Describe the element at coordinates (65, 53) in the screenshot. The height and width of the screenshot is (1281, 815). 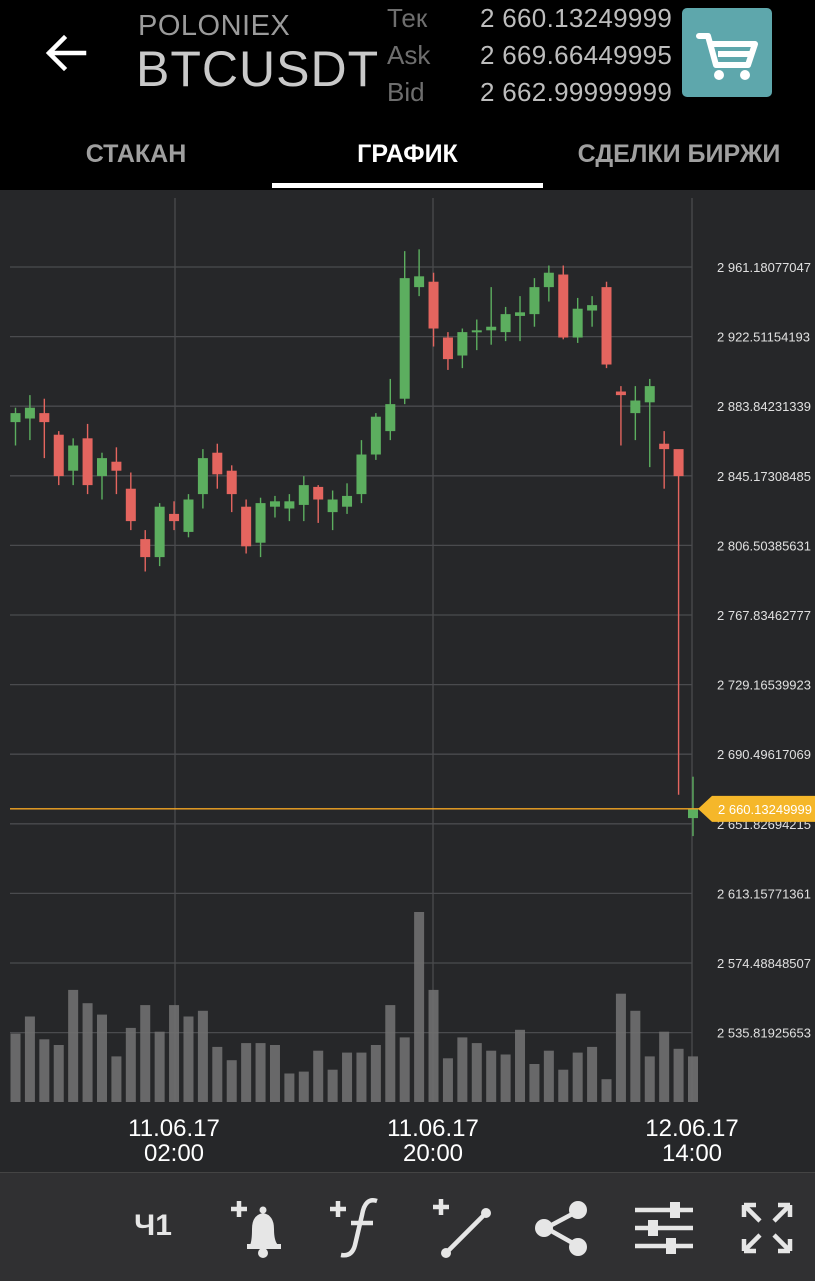
I see `arrow-left-icon` at that location.